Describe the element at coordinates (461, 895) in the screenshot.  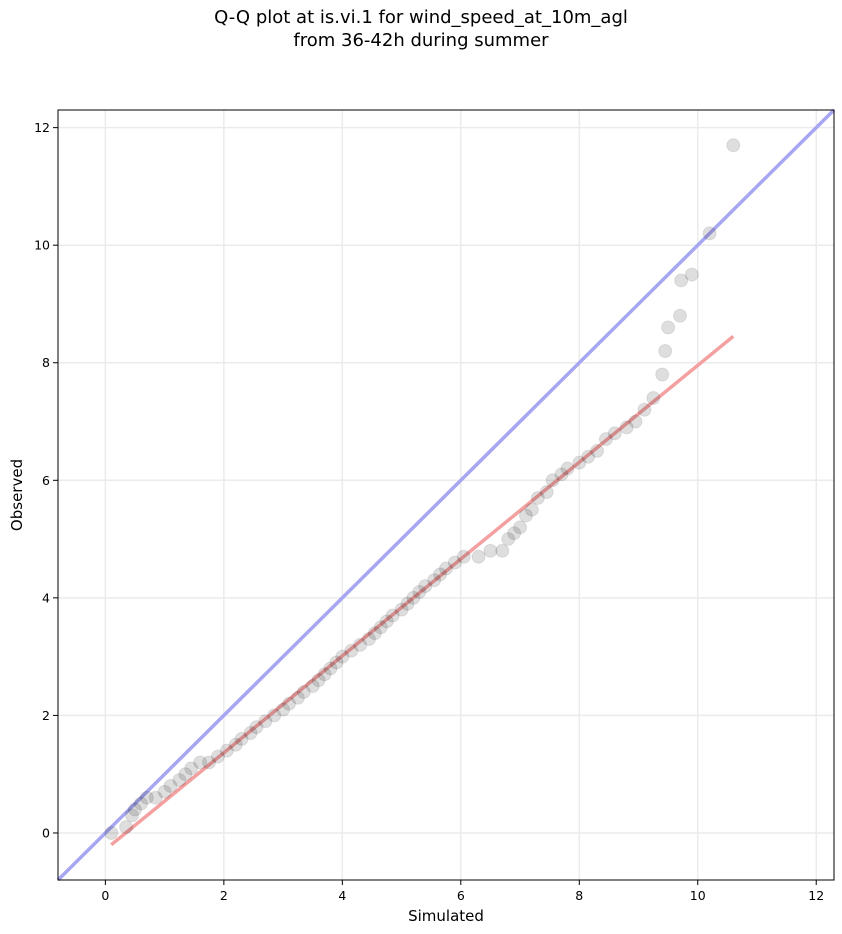
I see `x-tick-label: 6` at that location.